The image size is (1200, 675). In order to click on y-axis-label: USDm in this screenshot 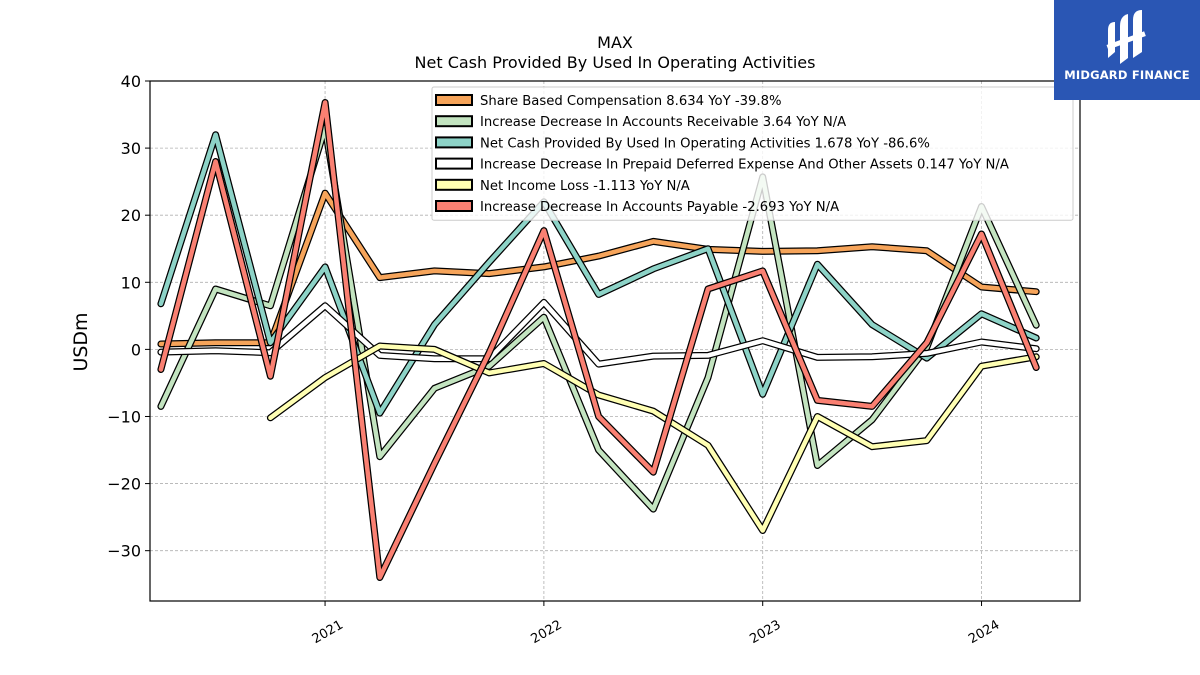, I will do `click(81, 341)`.